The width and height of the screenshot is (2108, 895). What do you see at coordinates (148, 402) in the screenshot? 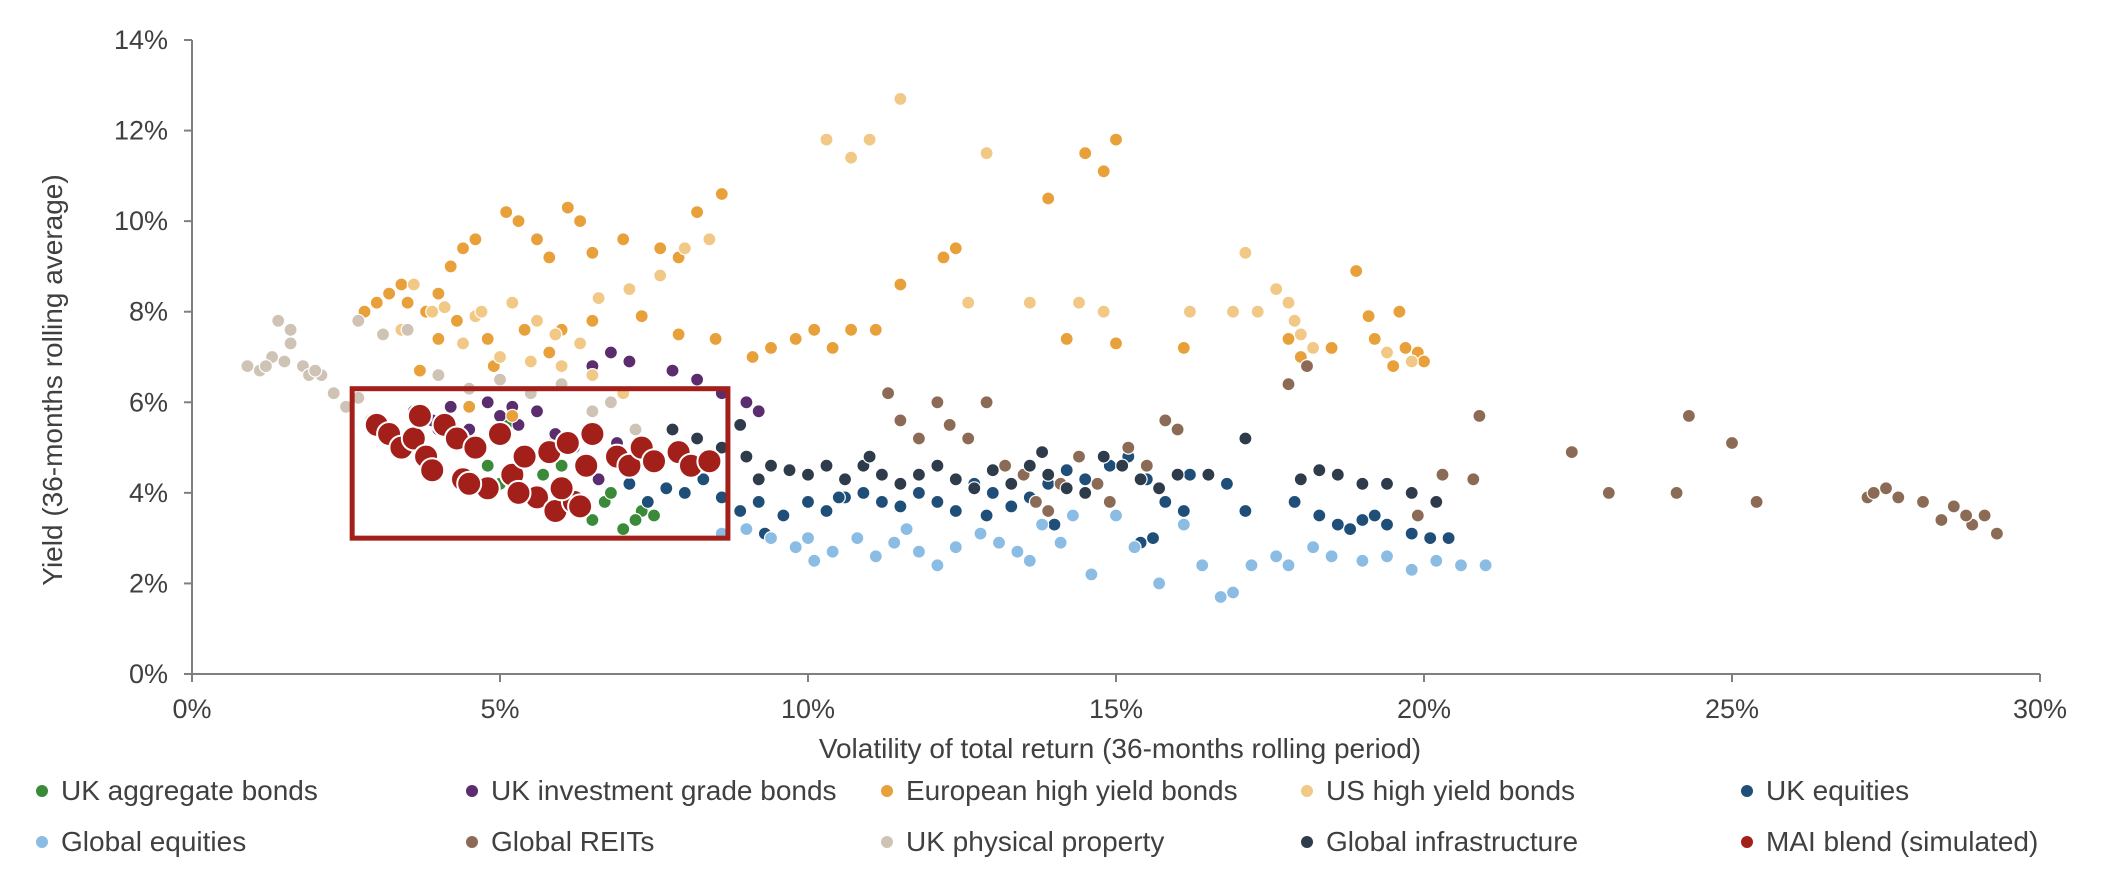
I see `y-tick-label: 6%` at bounding box center [148, 402].